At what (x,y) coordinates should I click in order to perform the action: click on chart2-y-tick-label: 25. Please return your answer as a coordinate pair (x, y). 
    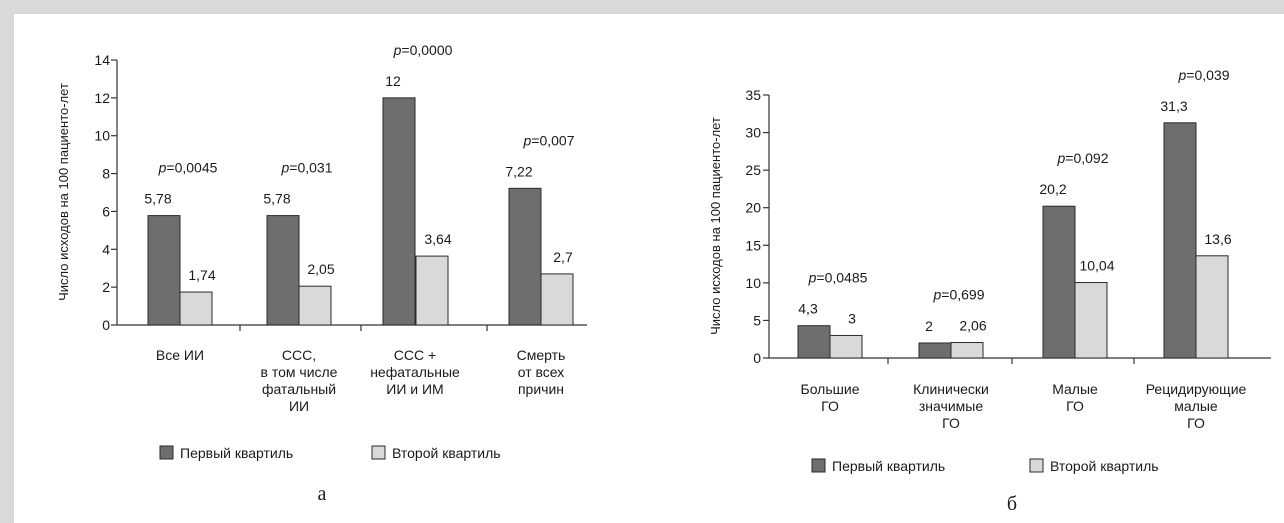
    Looking at the image, I should click on (753, 170).